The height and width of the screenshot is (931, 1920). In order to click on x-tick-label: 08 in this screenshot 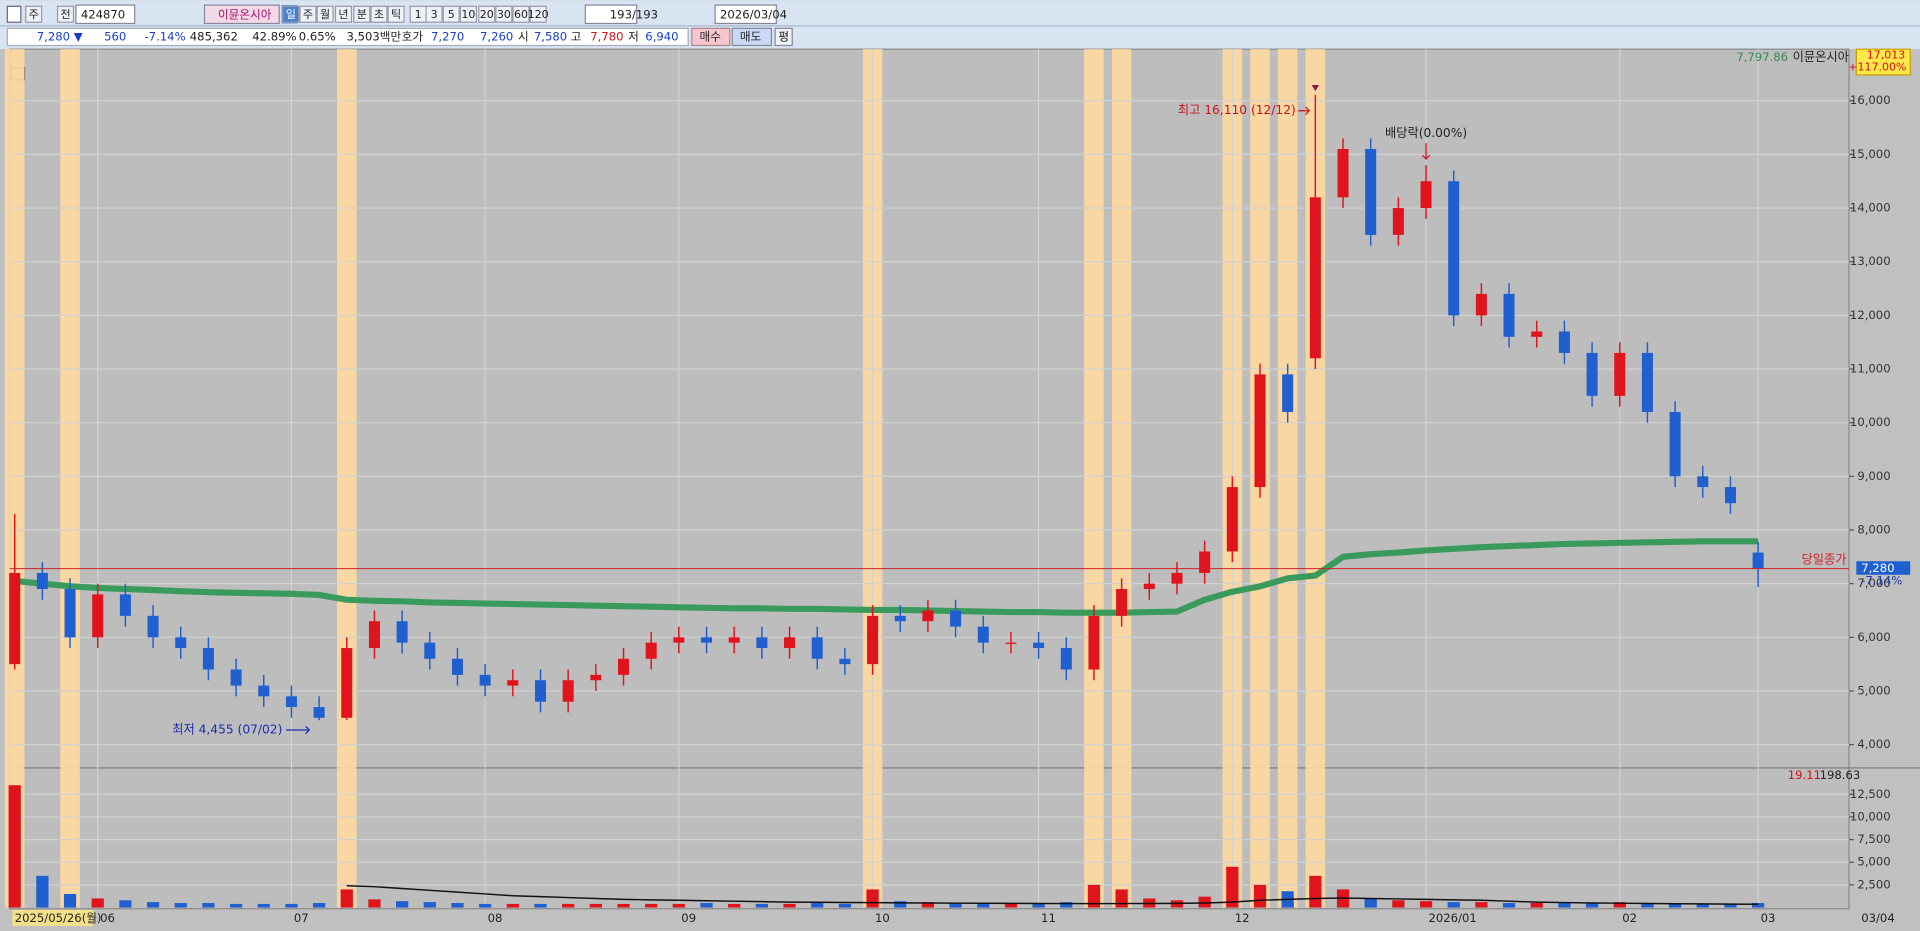, I will do `click(495, 918)`.